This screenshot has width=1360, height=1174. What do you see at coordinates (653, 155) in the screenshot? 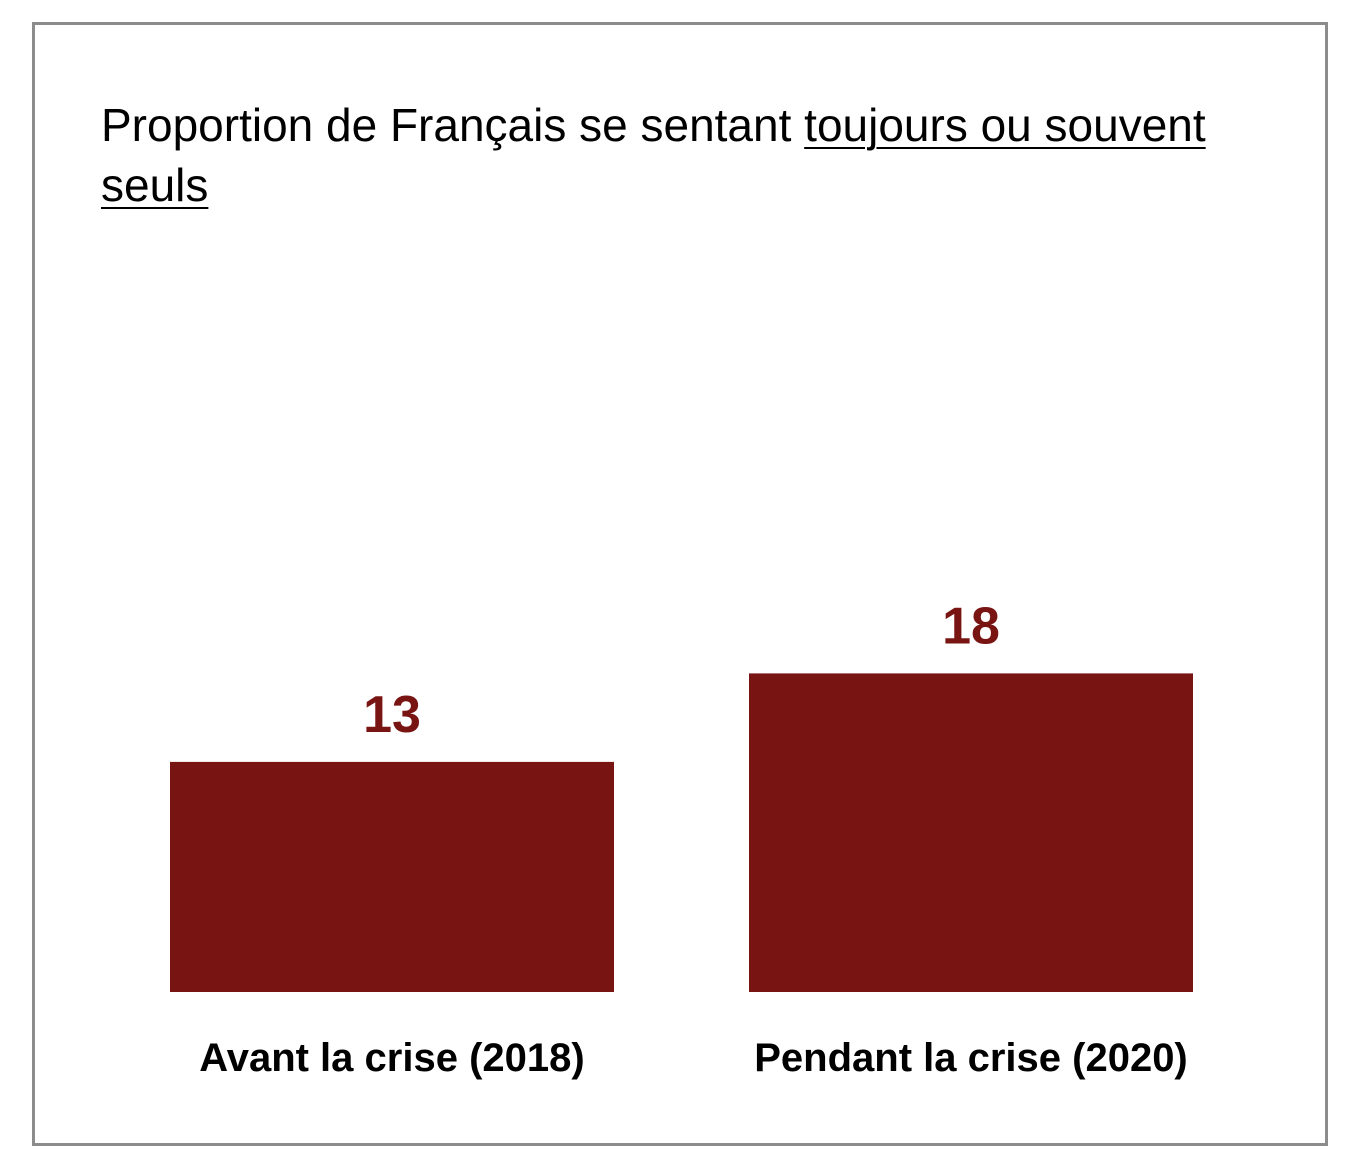
I see `title-part-underlined: toujours ou souvent seuls` at bounding box center [653, 155].